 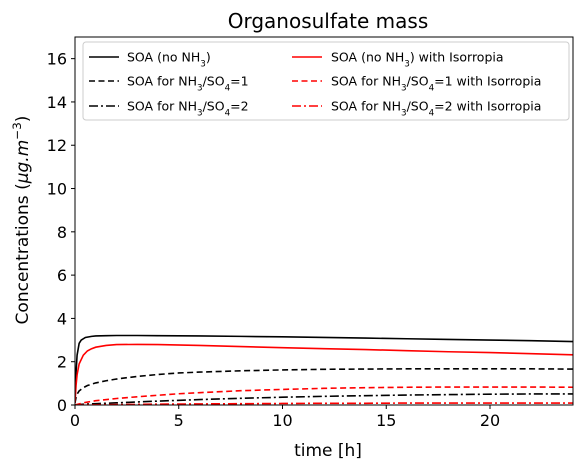 What do you see at coordinates (57, 145) in the screenshot?
I see `y-tick-label: 12` at bounding box center [57, 145].